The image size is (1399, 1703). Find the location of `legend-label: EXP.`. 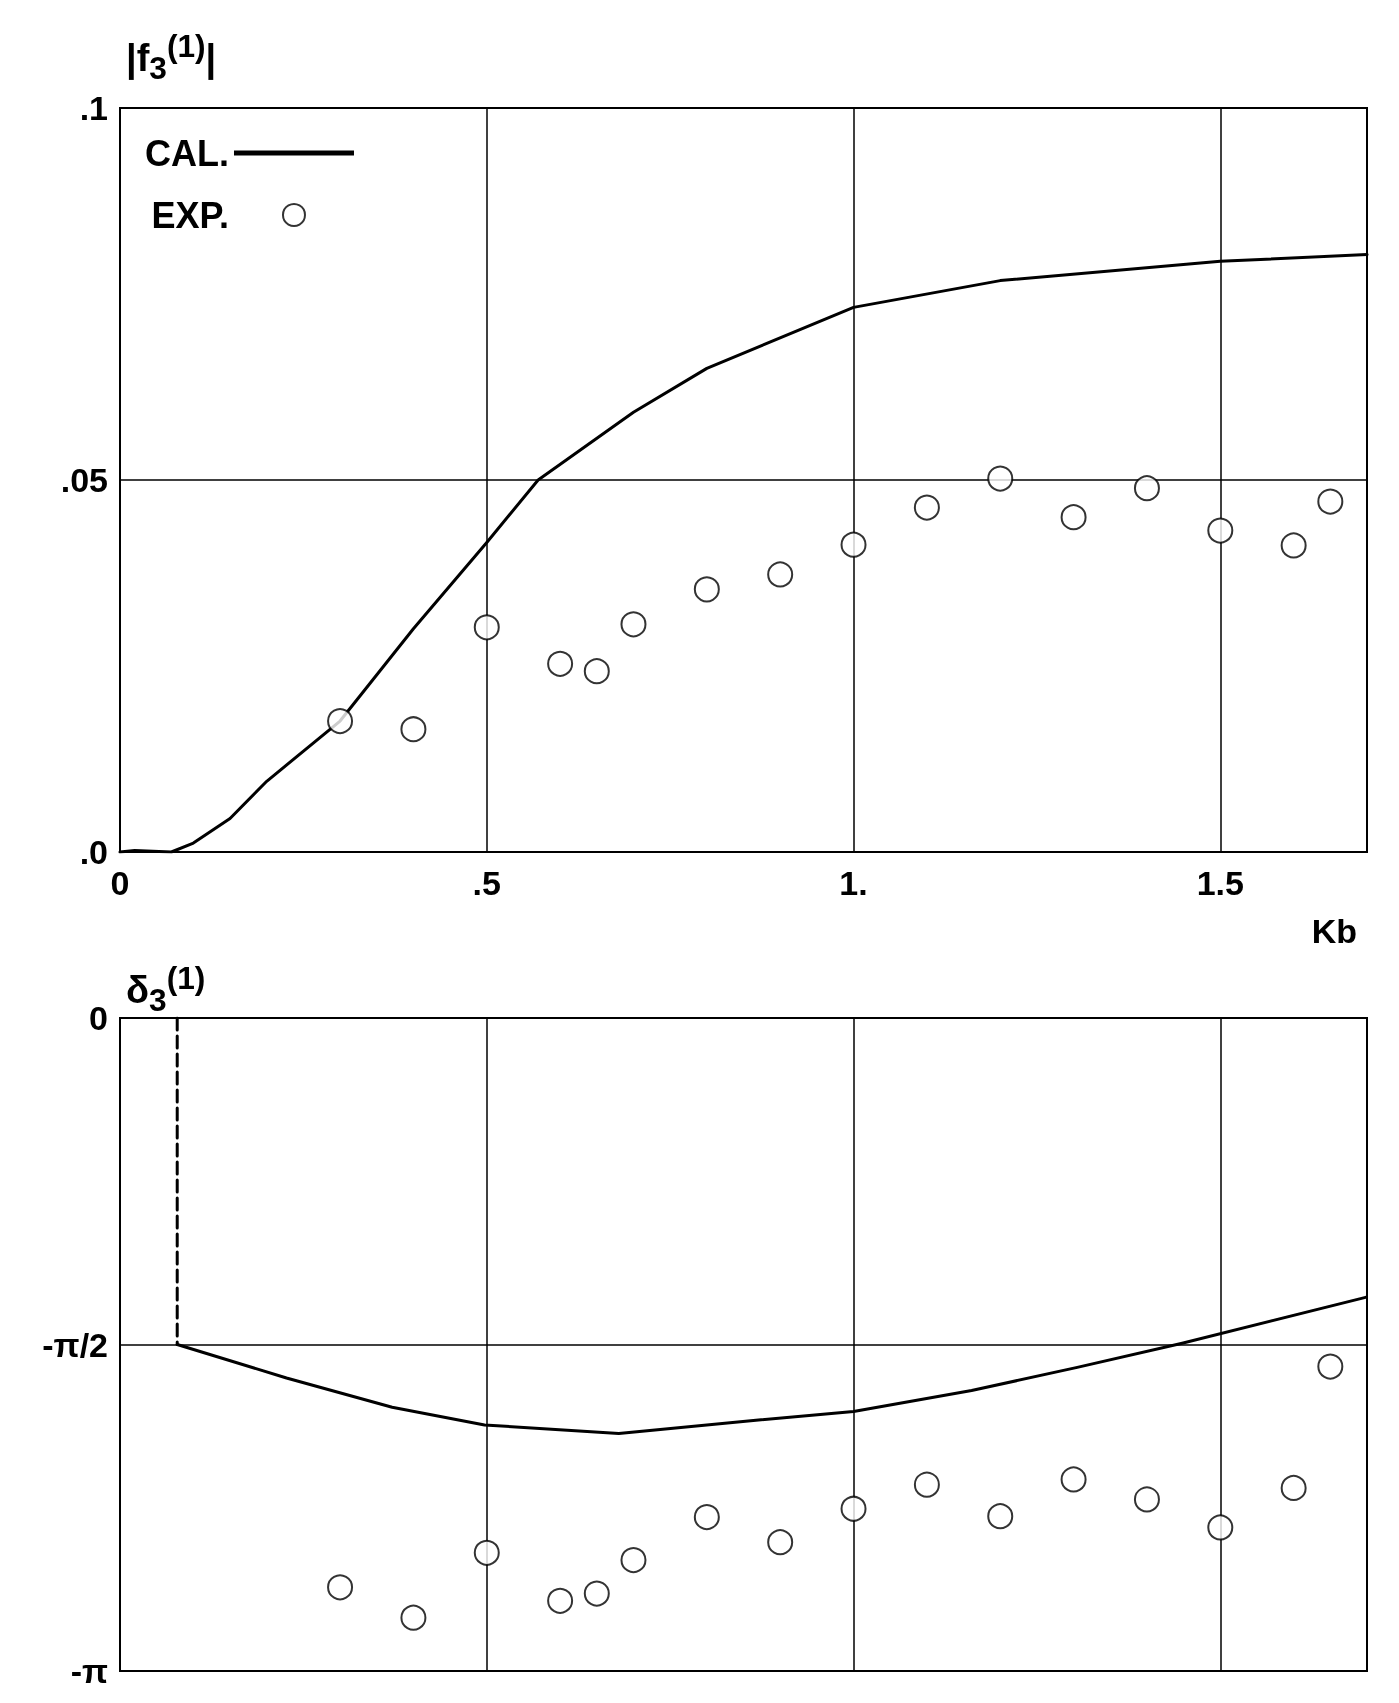

legend-label: EXP. is located at coordinates (190, 215).